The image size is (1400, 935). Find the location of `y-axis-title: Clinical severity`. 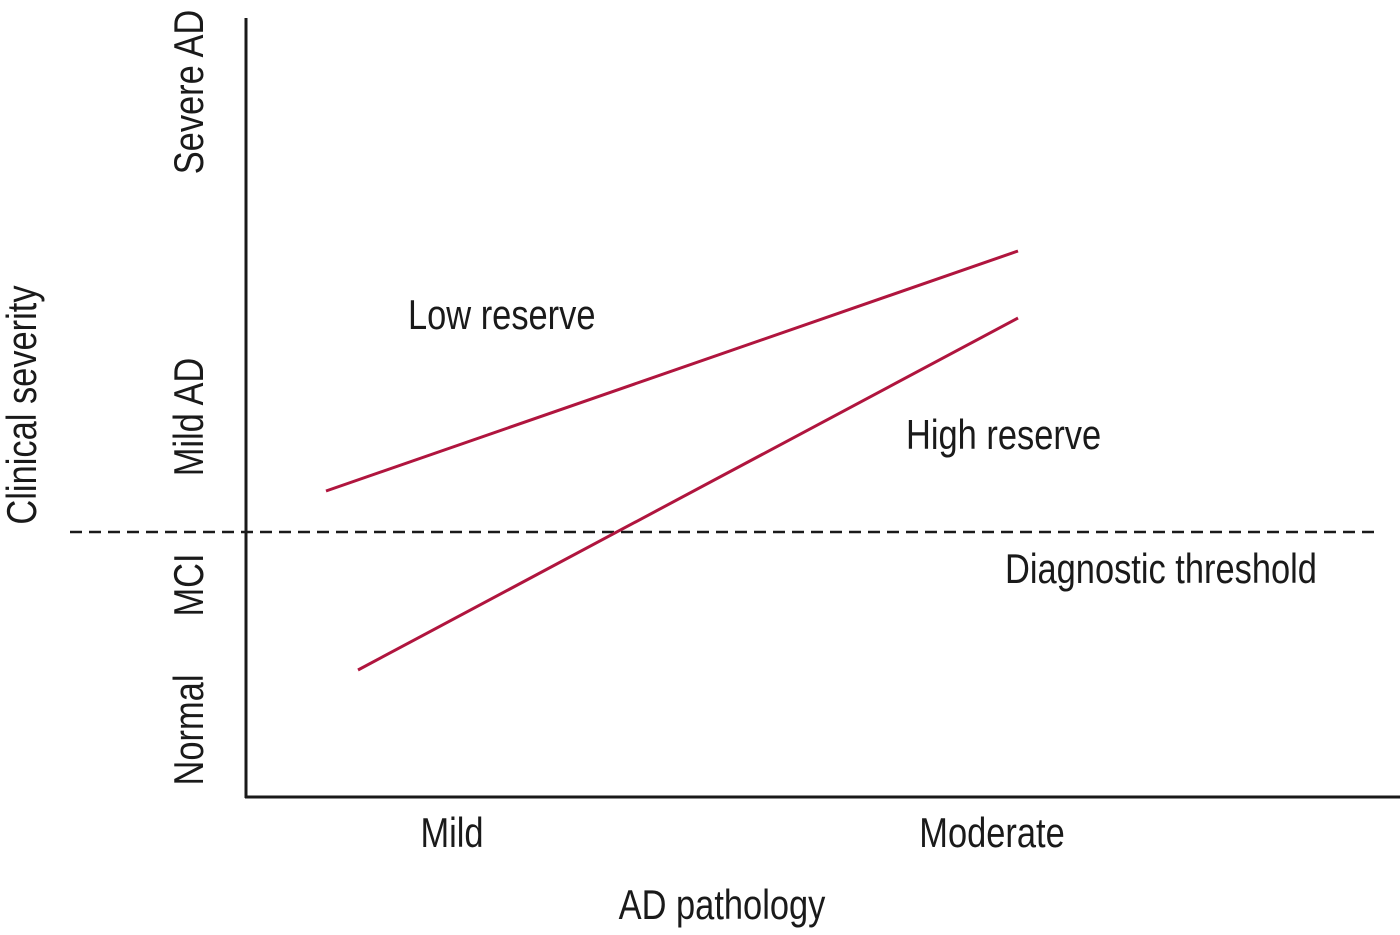

y-axis-title: Clinical severity is located at coordinates (23, 405).